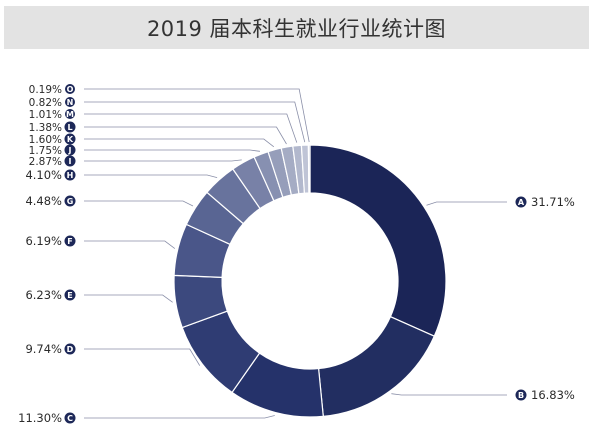 The height and width of the screenshot is (446, 596). I want to click on leader-line-j, so click(172, 150).